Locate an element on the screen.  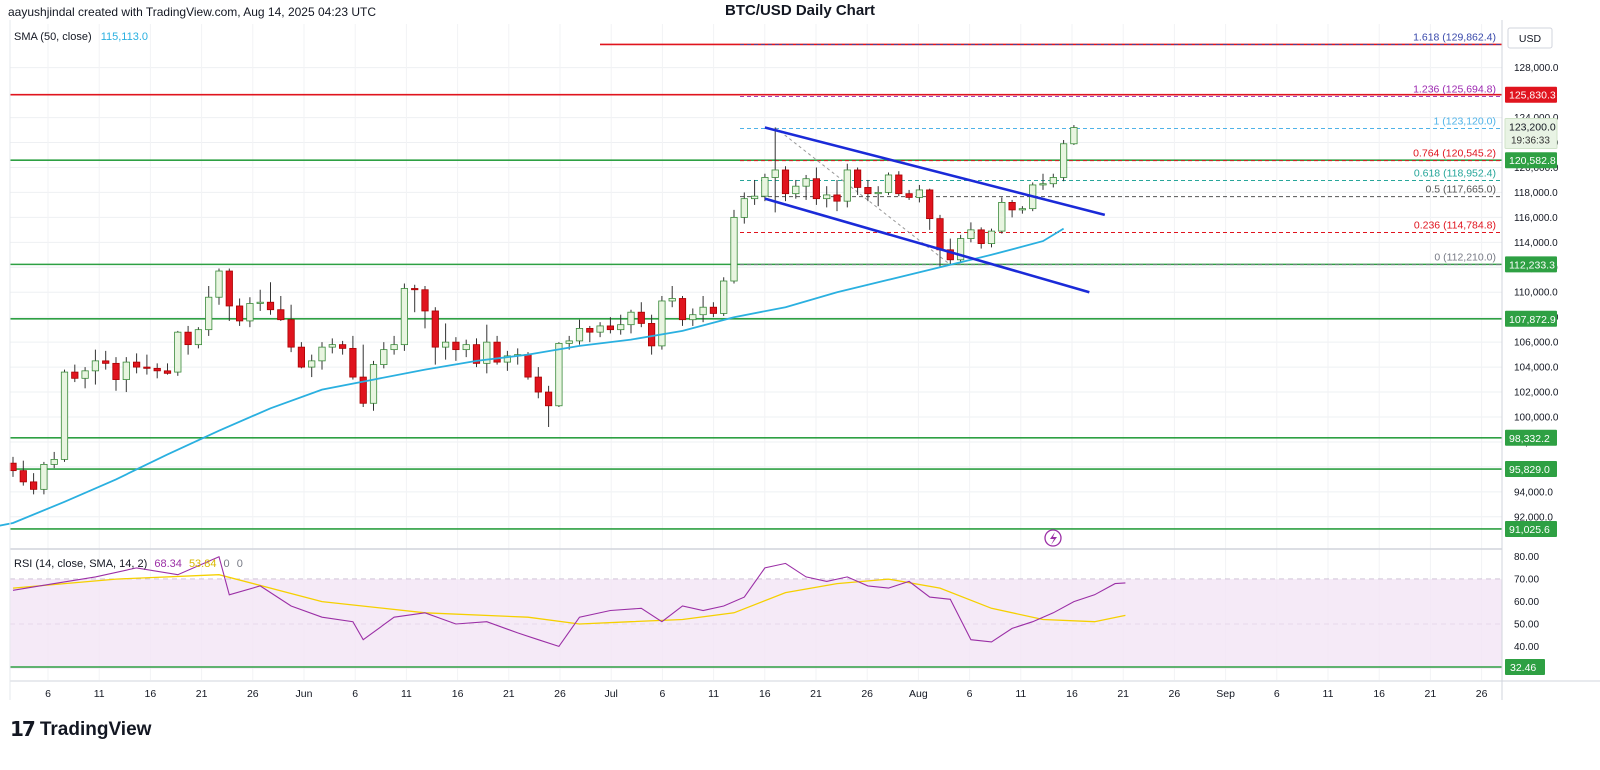
rsi-legend-extra-2: 0 is located at coordinates (239, 564).